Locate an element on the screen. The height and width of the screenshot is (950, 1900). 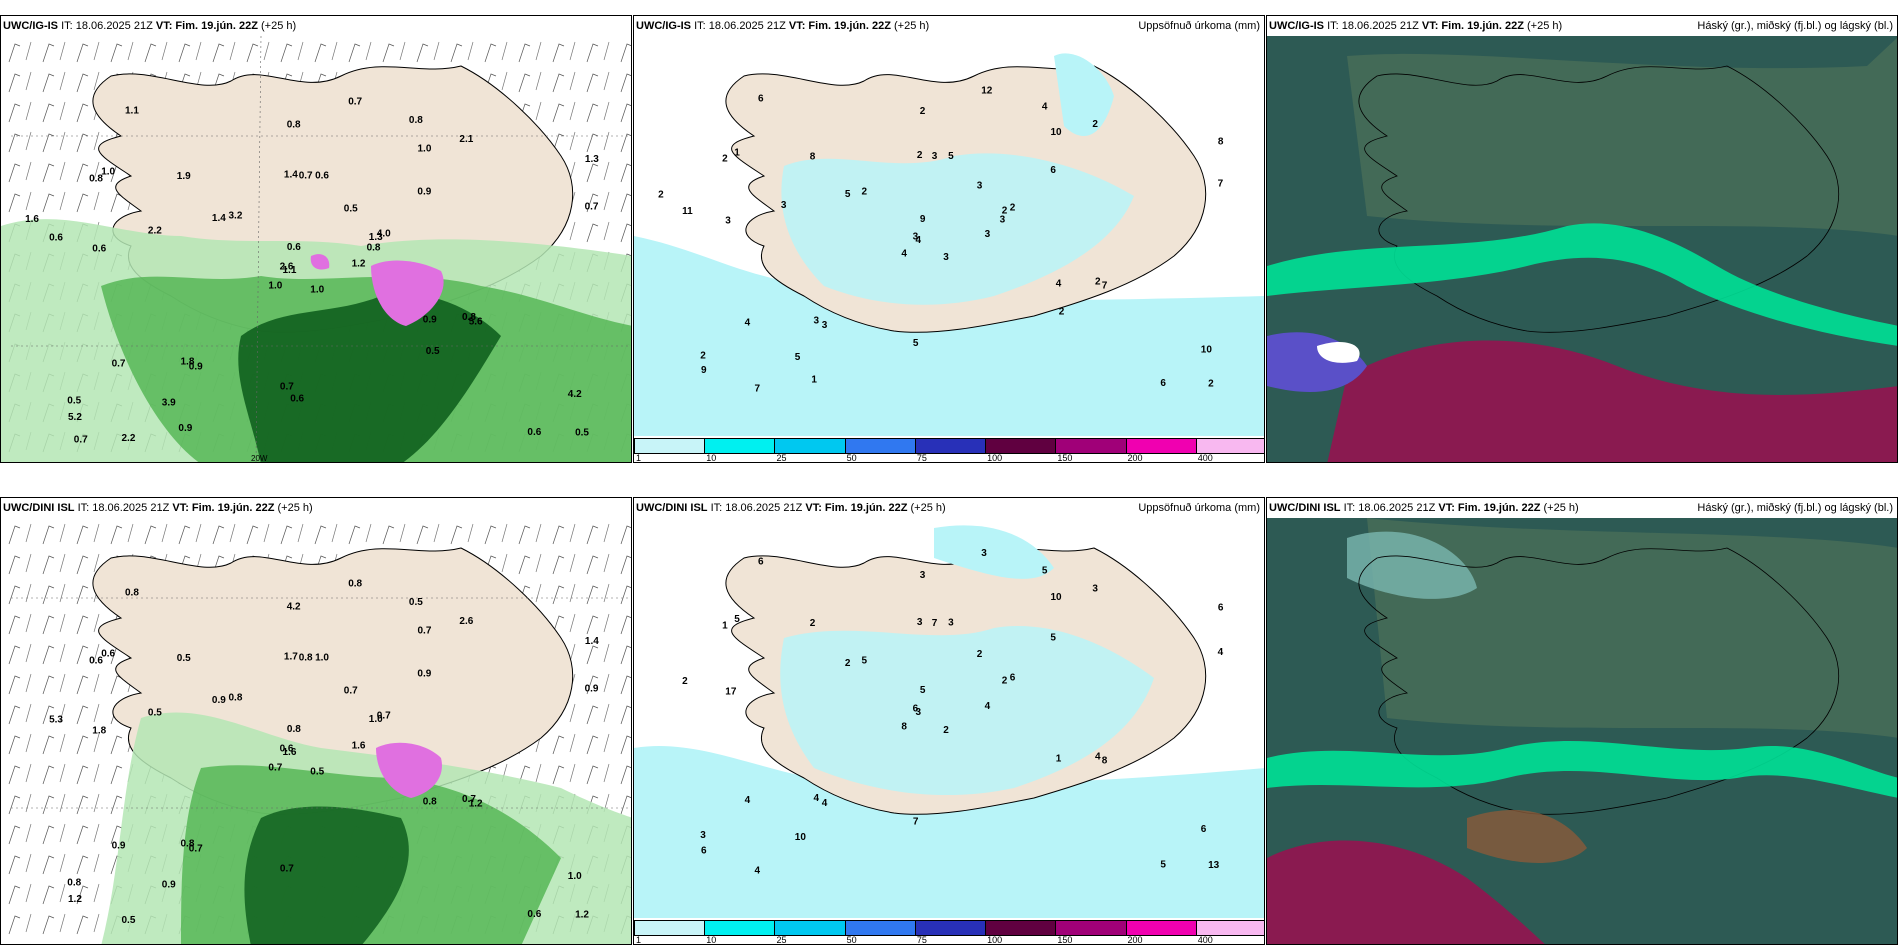
value-label: 1.7 is located at coordinates (291, 656).